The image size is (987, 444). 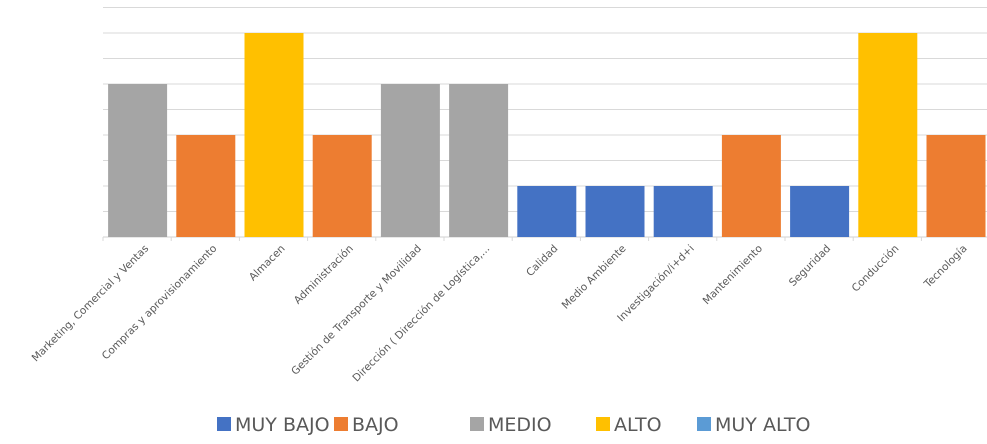 What do you see at coordinates (876, 269) in the screenshot?
I see `x-tick-label: Conducción` at bounding box center [876, 269].